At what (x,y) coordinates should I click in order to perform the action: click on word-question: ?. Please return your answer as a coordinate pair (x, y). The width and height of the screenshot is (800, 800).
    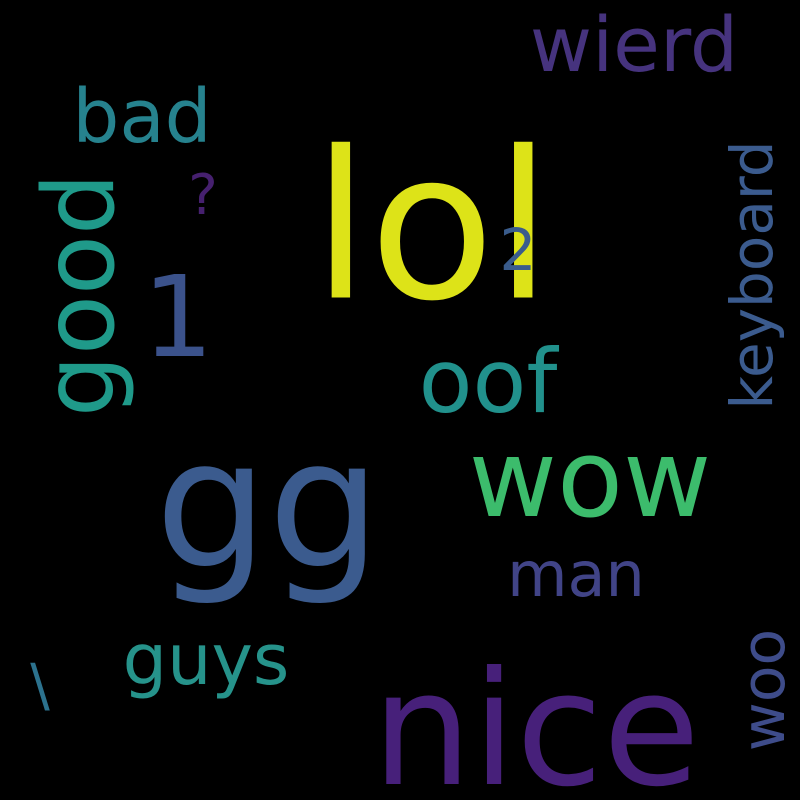
    Looking at the image, I should click on (203, 195).